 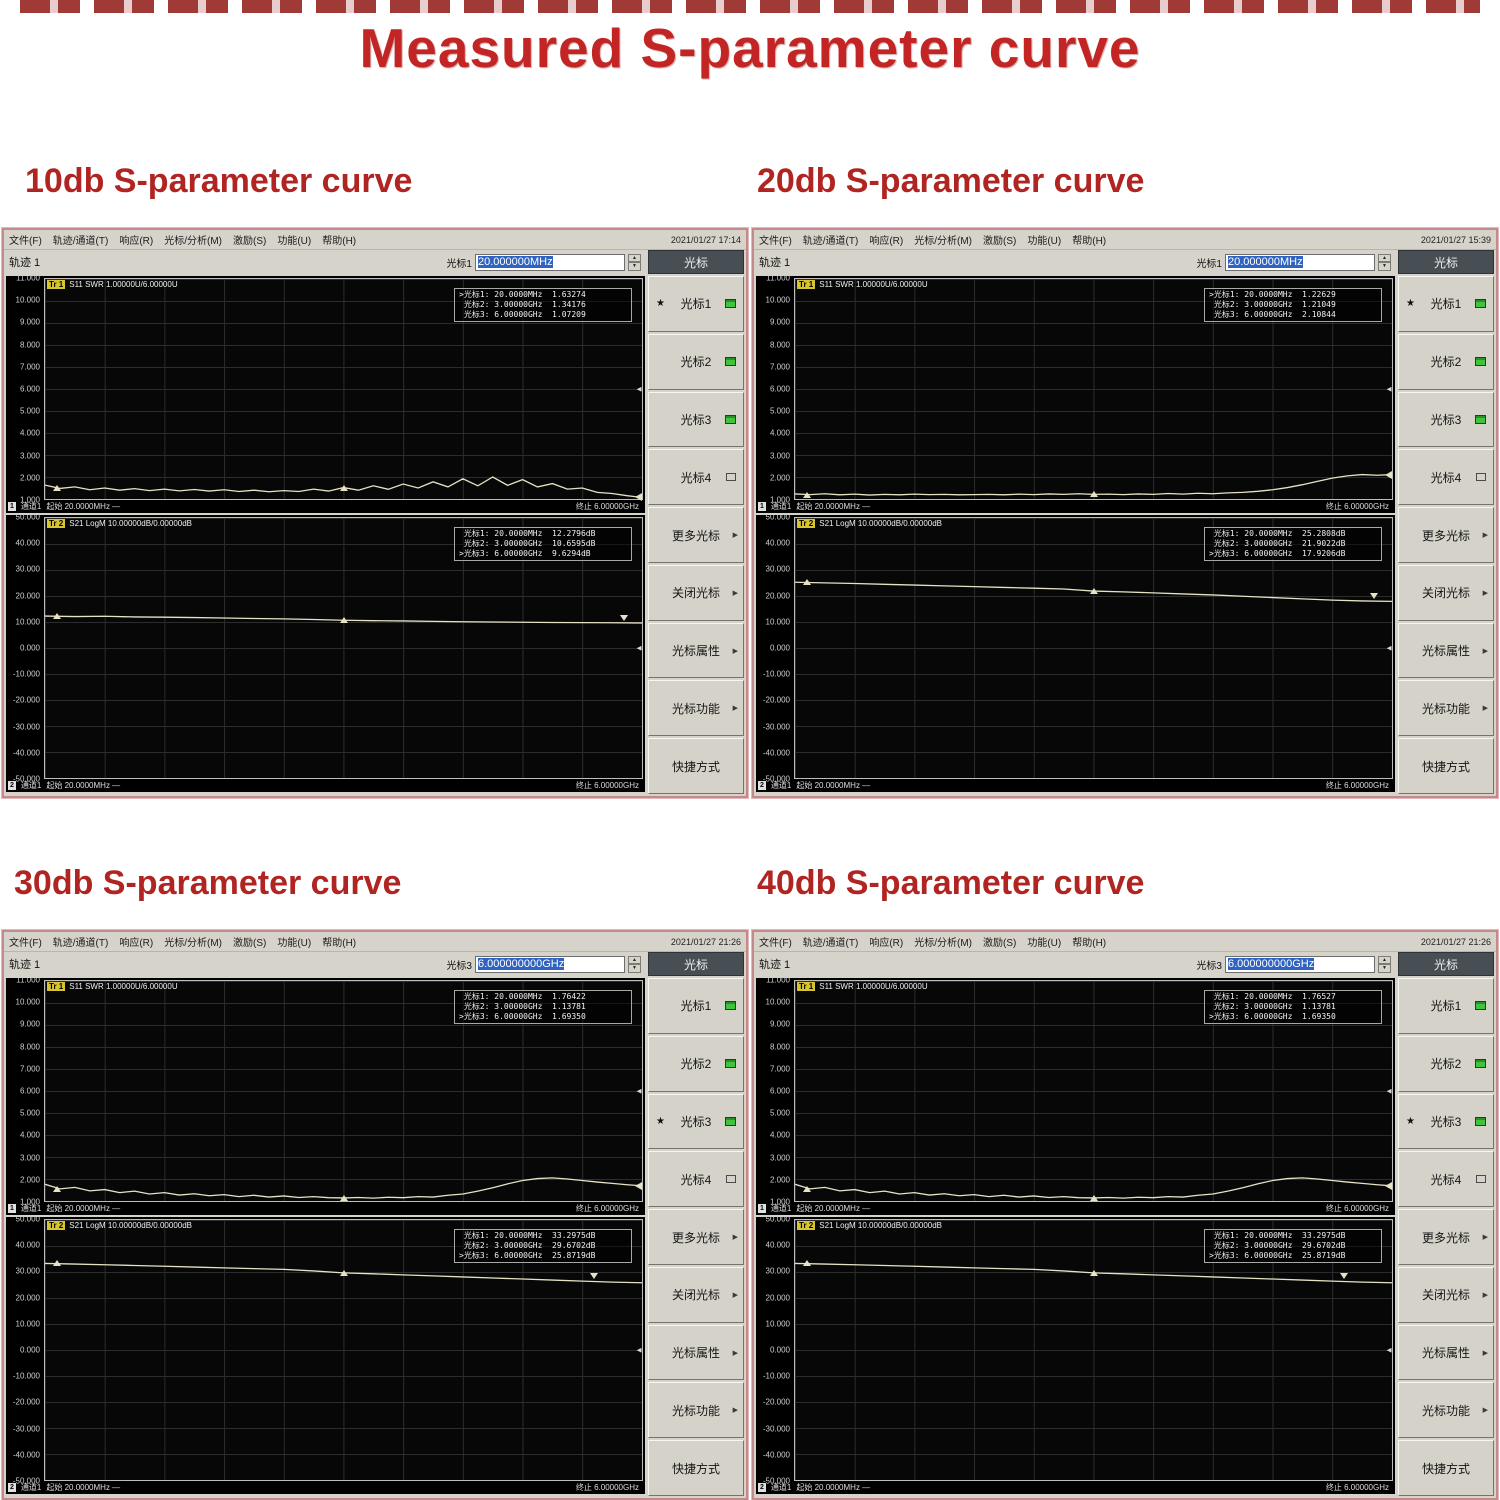 What do you see at coordinates (1389, 648) in the screenshot?
I see `reference-level-icon: ◄` at bounding box center [1389, 648].